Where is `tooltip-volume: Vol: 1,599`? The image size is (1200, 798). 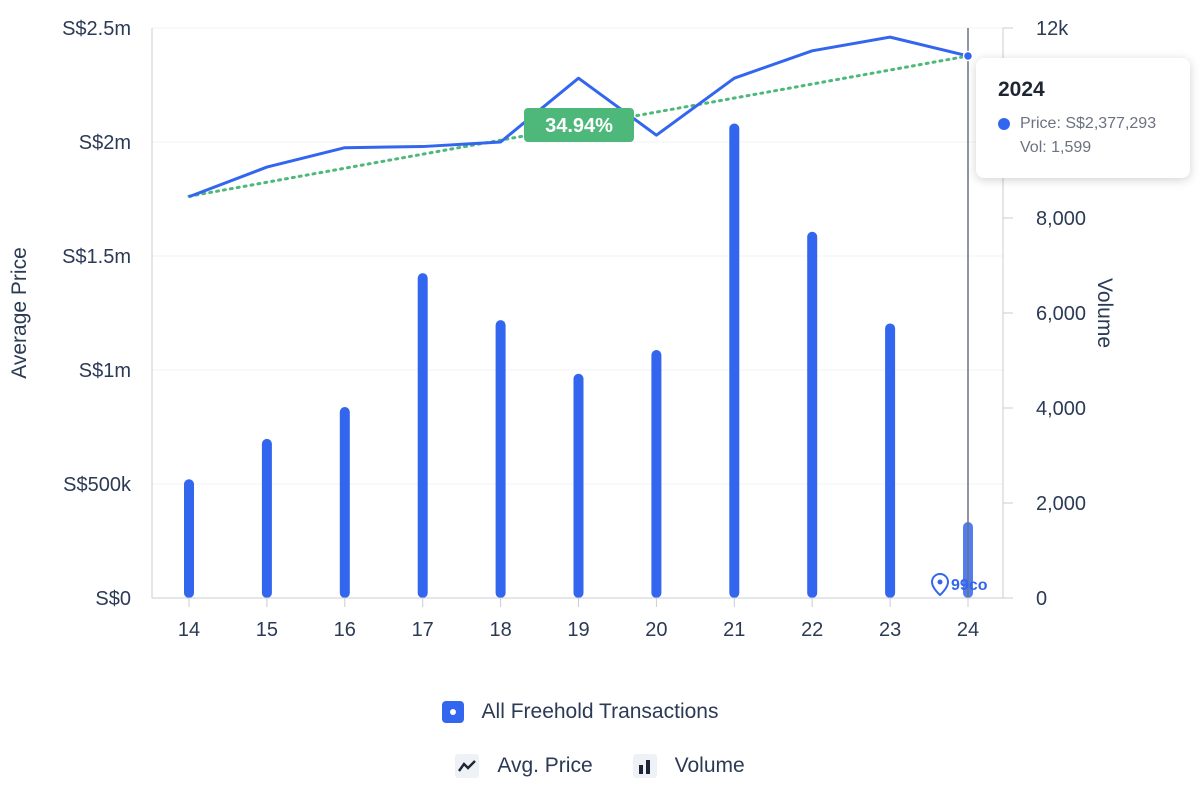 tooltip-volume: Vol: 1,599 is located at coordinates (1056, 147).